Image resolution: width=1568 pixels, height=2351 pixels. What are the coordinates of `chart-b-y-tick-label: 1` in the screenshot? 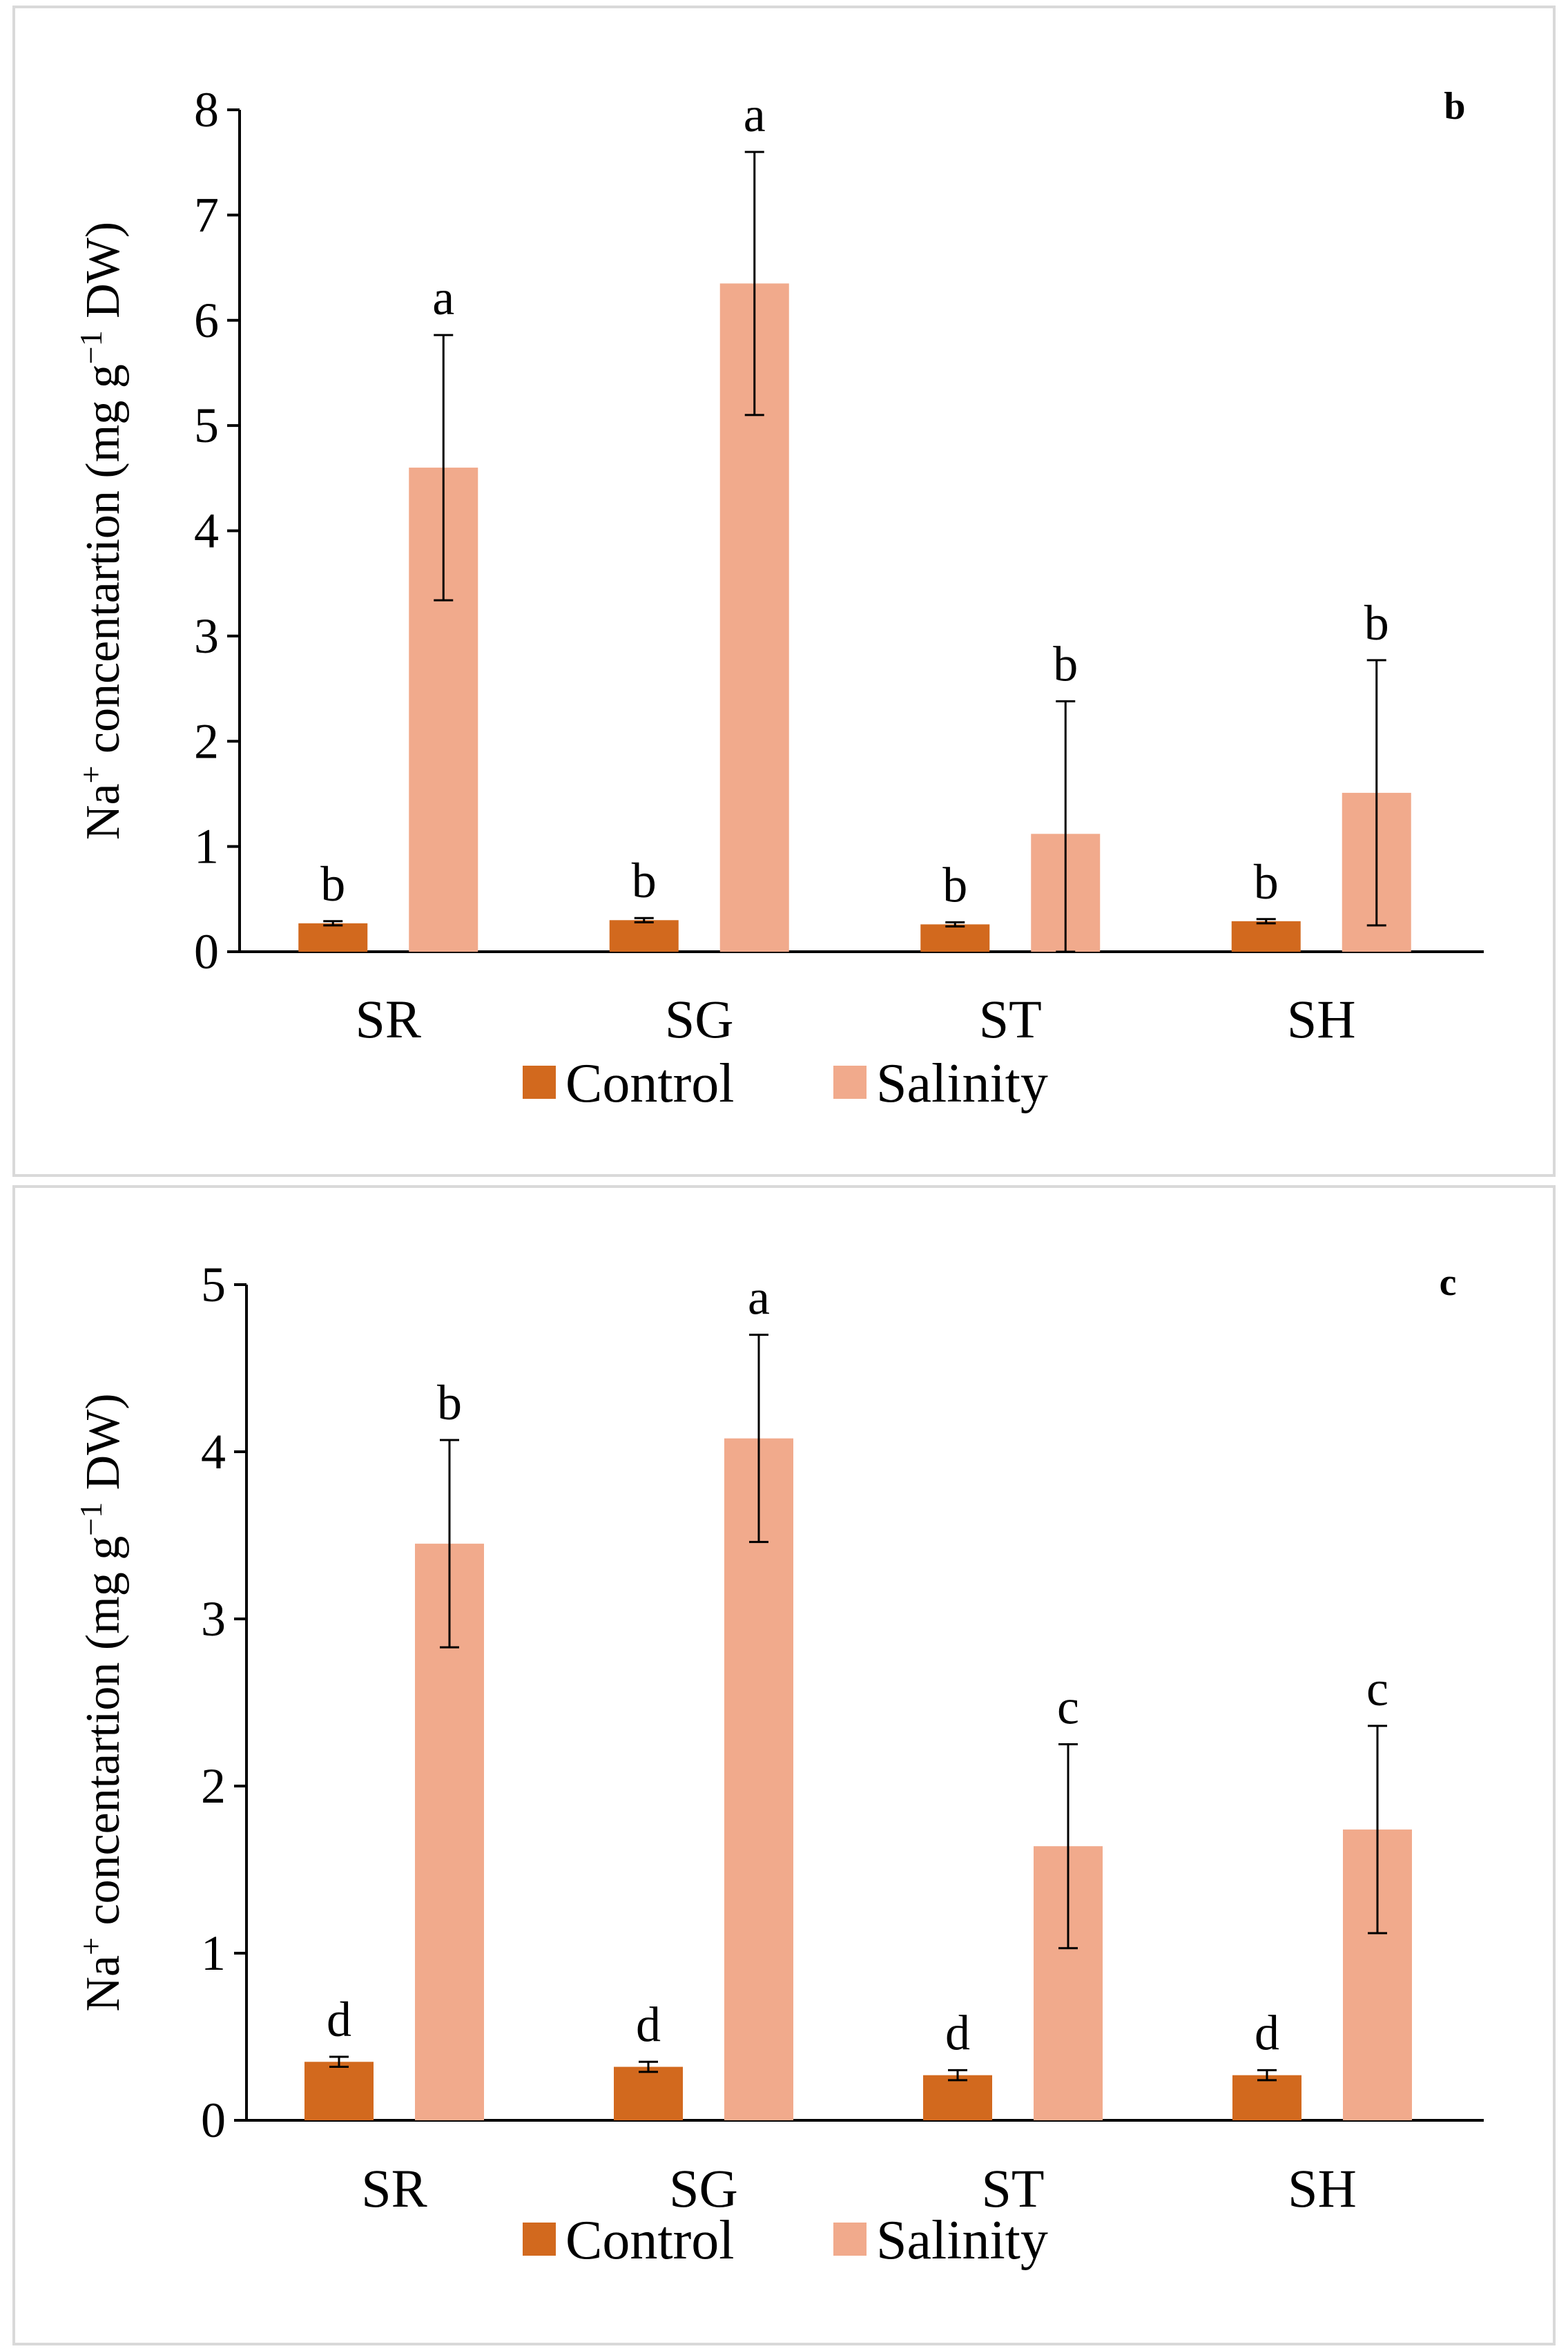 It's located at (206, 846).